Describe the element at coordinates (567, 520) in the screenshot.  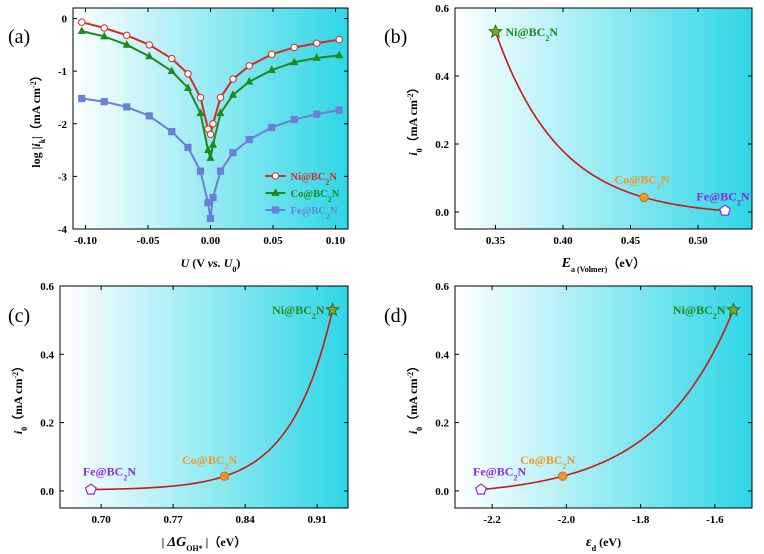
I see `x-tick-label: -2.0` at that location.